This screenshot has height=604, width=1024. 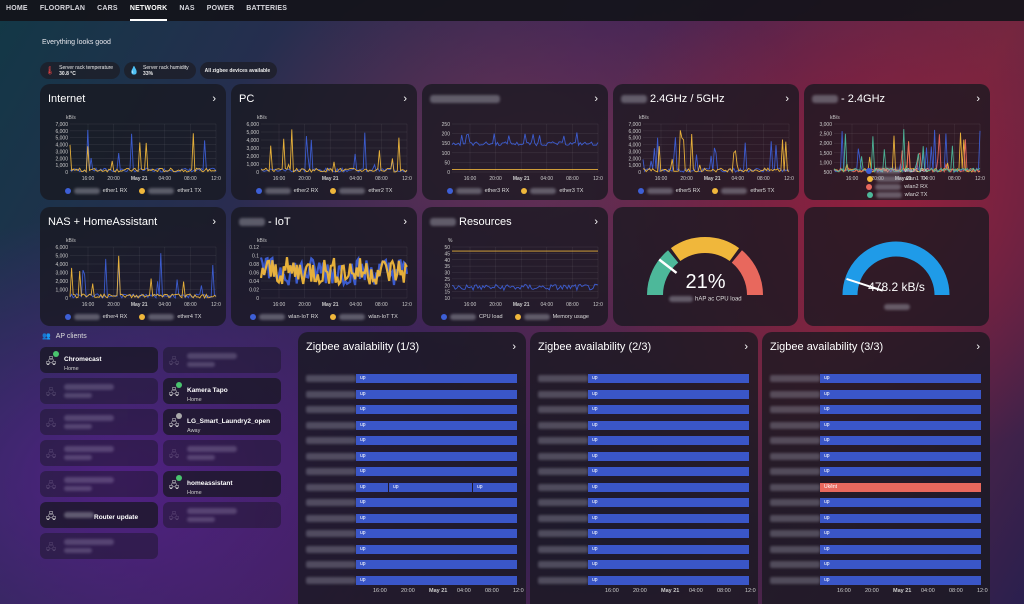 I want to click on tab-batteries: BATTERIES, so click(x=267, y=8).